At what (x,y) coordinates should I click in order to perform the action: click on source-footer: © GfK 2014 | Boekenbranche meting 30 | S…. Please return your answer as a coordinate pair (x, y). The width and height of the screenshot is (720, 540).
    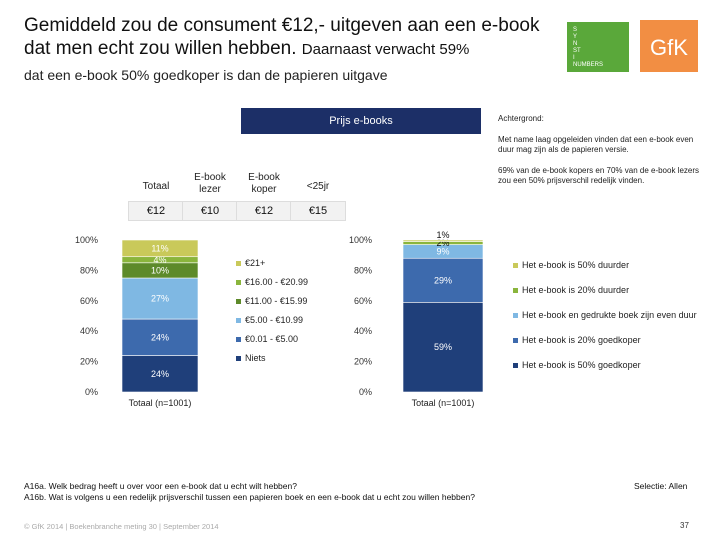
    Looking at the image, I should click on (121, 526).